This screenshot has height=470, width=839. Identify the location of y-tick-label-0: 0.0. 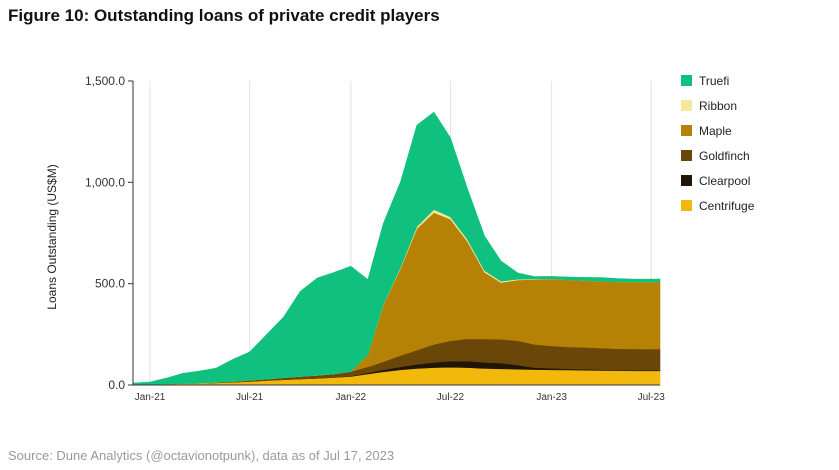
(116, 385).